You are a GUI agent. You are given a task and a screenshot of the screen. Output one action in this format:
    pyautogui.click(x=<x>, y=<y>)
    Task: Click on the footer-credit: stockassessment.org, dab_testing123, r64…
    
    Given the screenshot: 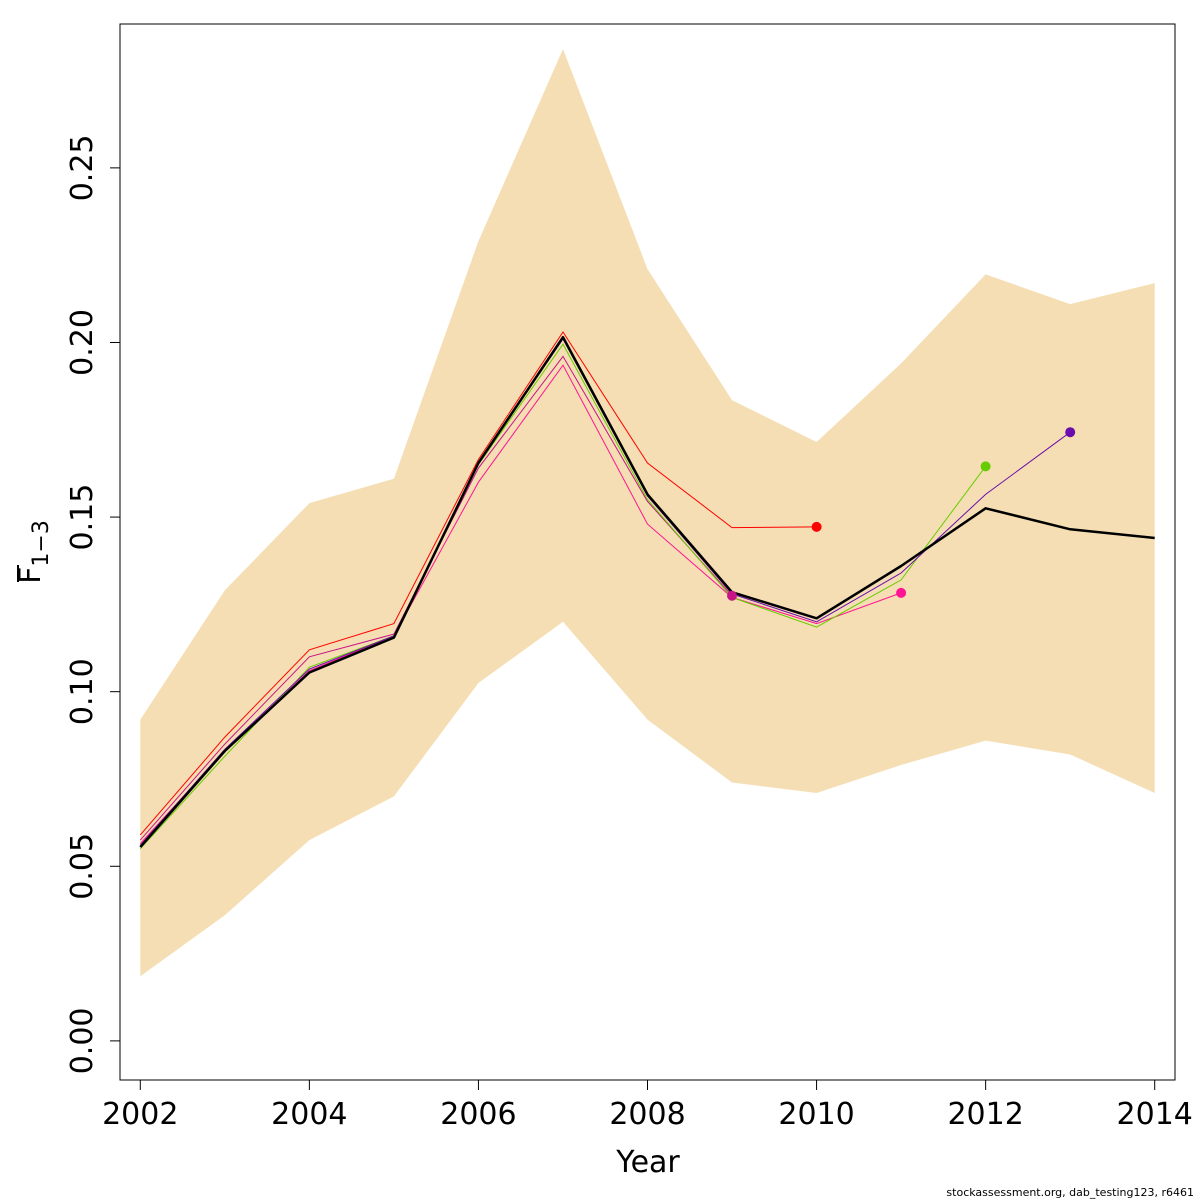 What is the action you would take?
    pyautogui.click(x=1070, y=1192)
    